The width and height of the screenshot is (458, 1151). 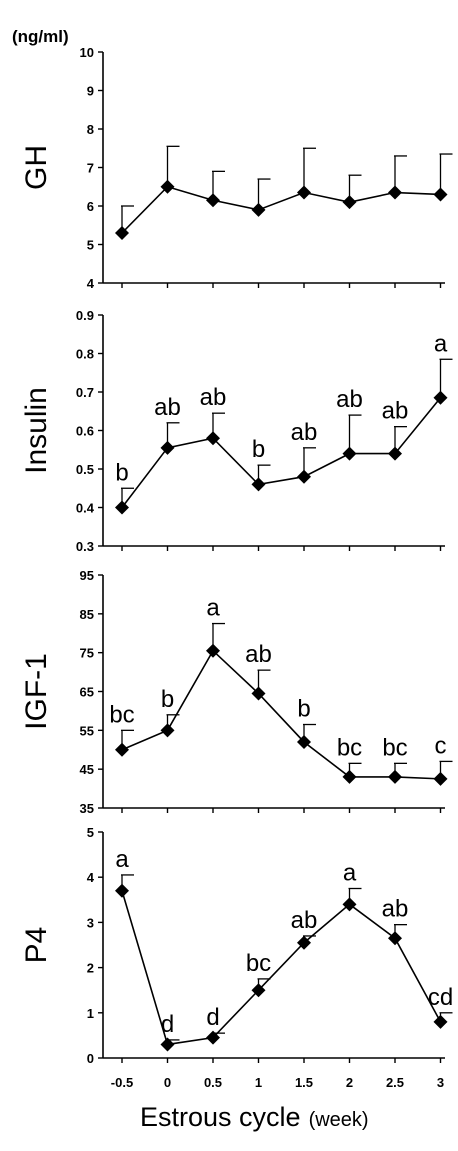 I want to click on y-tick-label: 65, so click(x=87, y=692).